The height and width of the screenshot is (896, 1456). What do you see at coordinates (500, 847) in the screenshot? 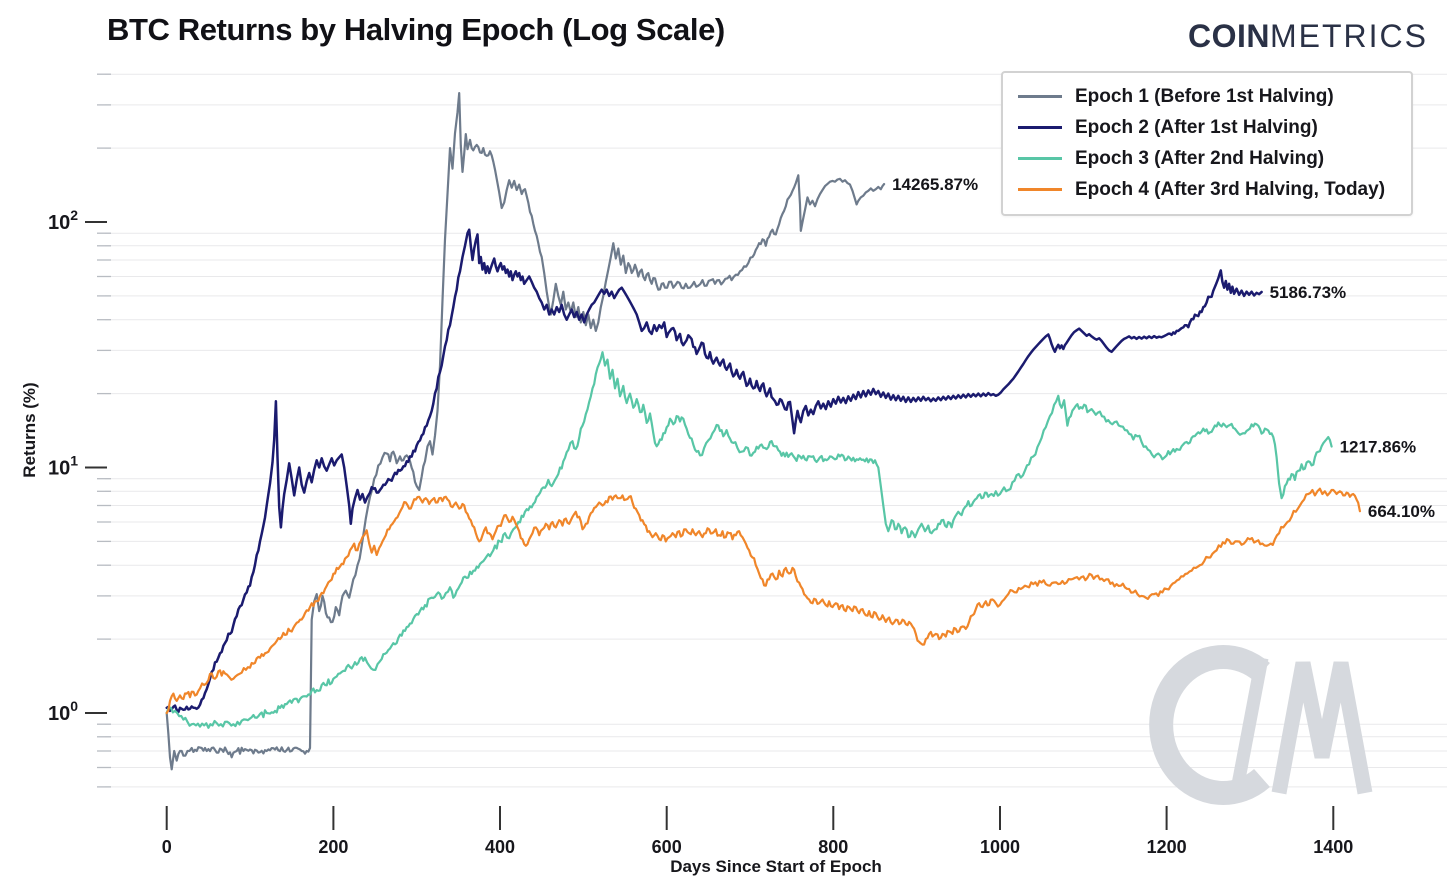
I see `x-tick-label: 400` at bounding box center [500, 847].